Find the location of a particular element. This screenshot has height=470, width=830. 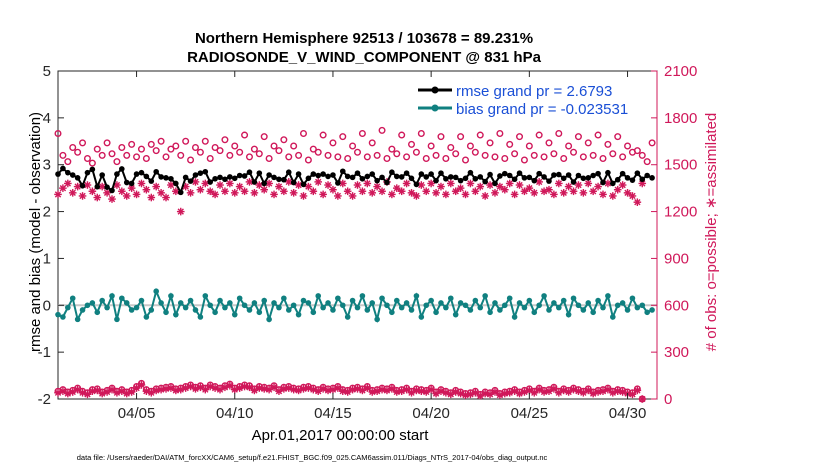

y-tick-label: -1 is located at coordinates (44, 352).